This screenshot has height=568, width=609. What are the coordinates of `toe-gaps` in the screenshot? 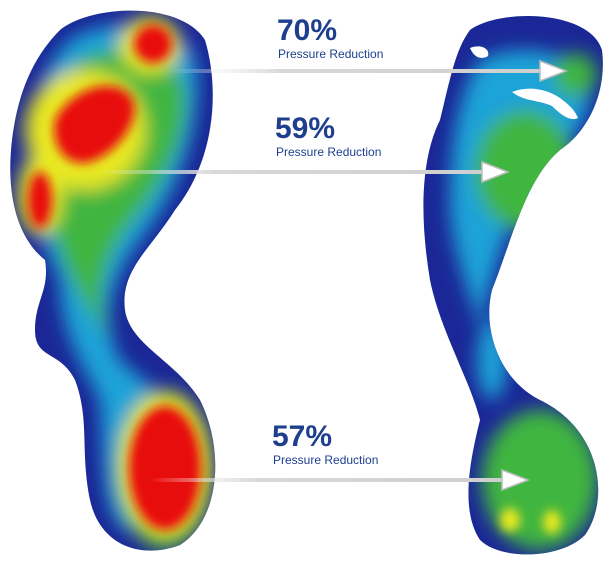 It's located at (524, 83).